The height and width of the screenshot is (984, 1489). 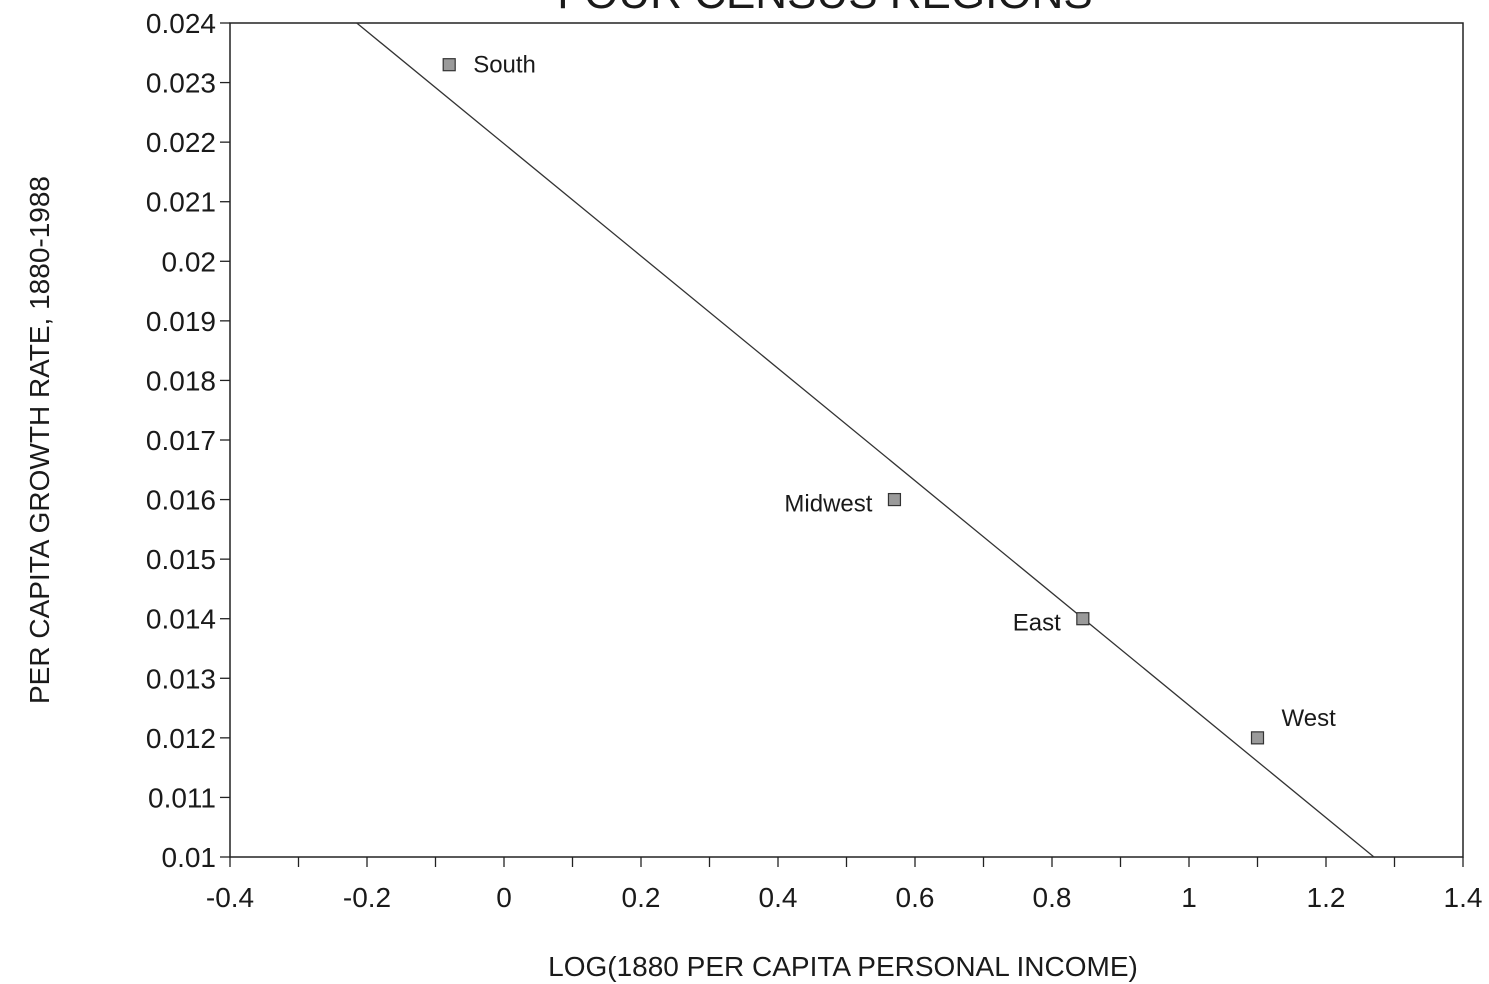 I want to click on point-marker-midwest, so click(x=894, y=499).